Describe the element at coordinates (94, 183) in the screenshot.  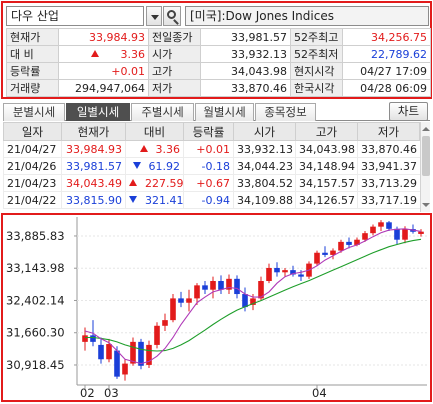
I see `cell-text: 34,043.49` at that location.